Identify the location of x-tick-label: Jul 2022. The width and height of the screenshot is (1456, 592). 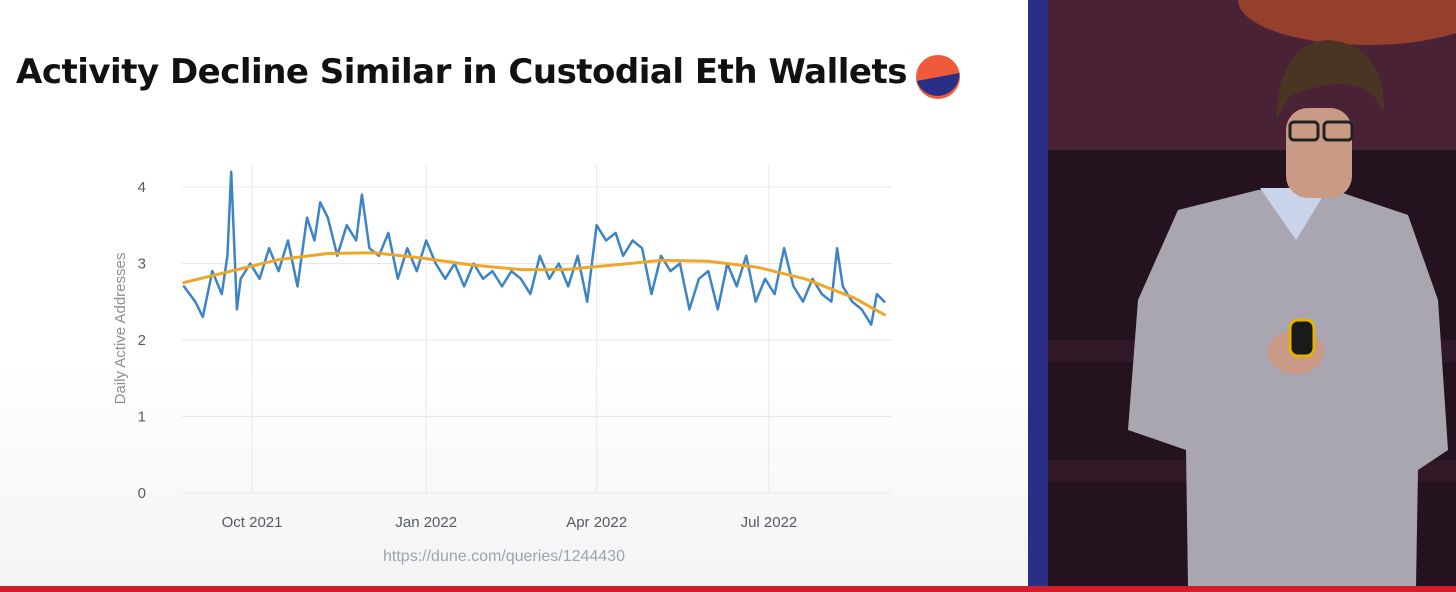
(769, 522).